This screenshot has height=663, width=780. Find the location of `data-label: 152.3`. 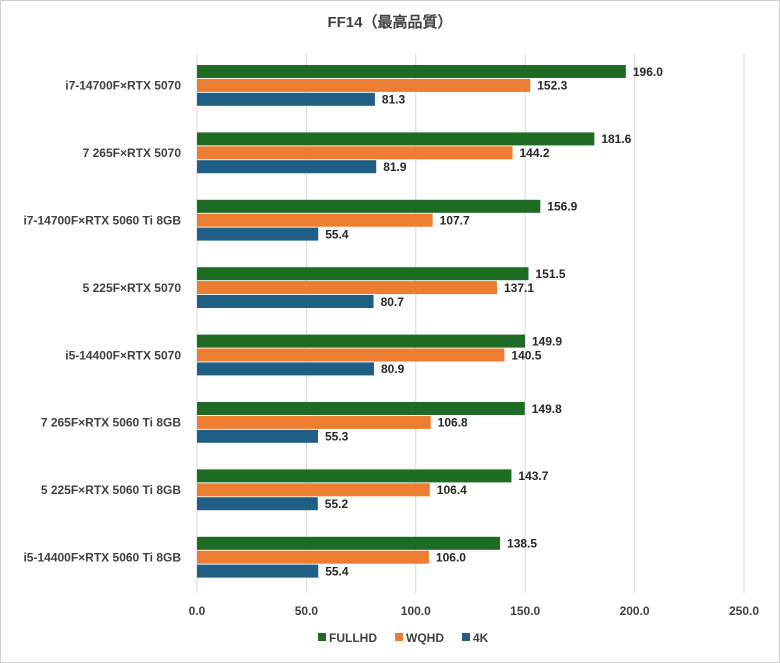

data-label: 152.3 is located at coordinates (552, 86).